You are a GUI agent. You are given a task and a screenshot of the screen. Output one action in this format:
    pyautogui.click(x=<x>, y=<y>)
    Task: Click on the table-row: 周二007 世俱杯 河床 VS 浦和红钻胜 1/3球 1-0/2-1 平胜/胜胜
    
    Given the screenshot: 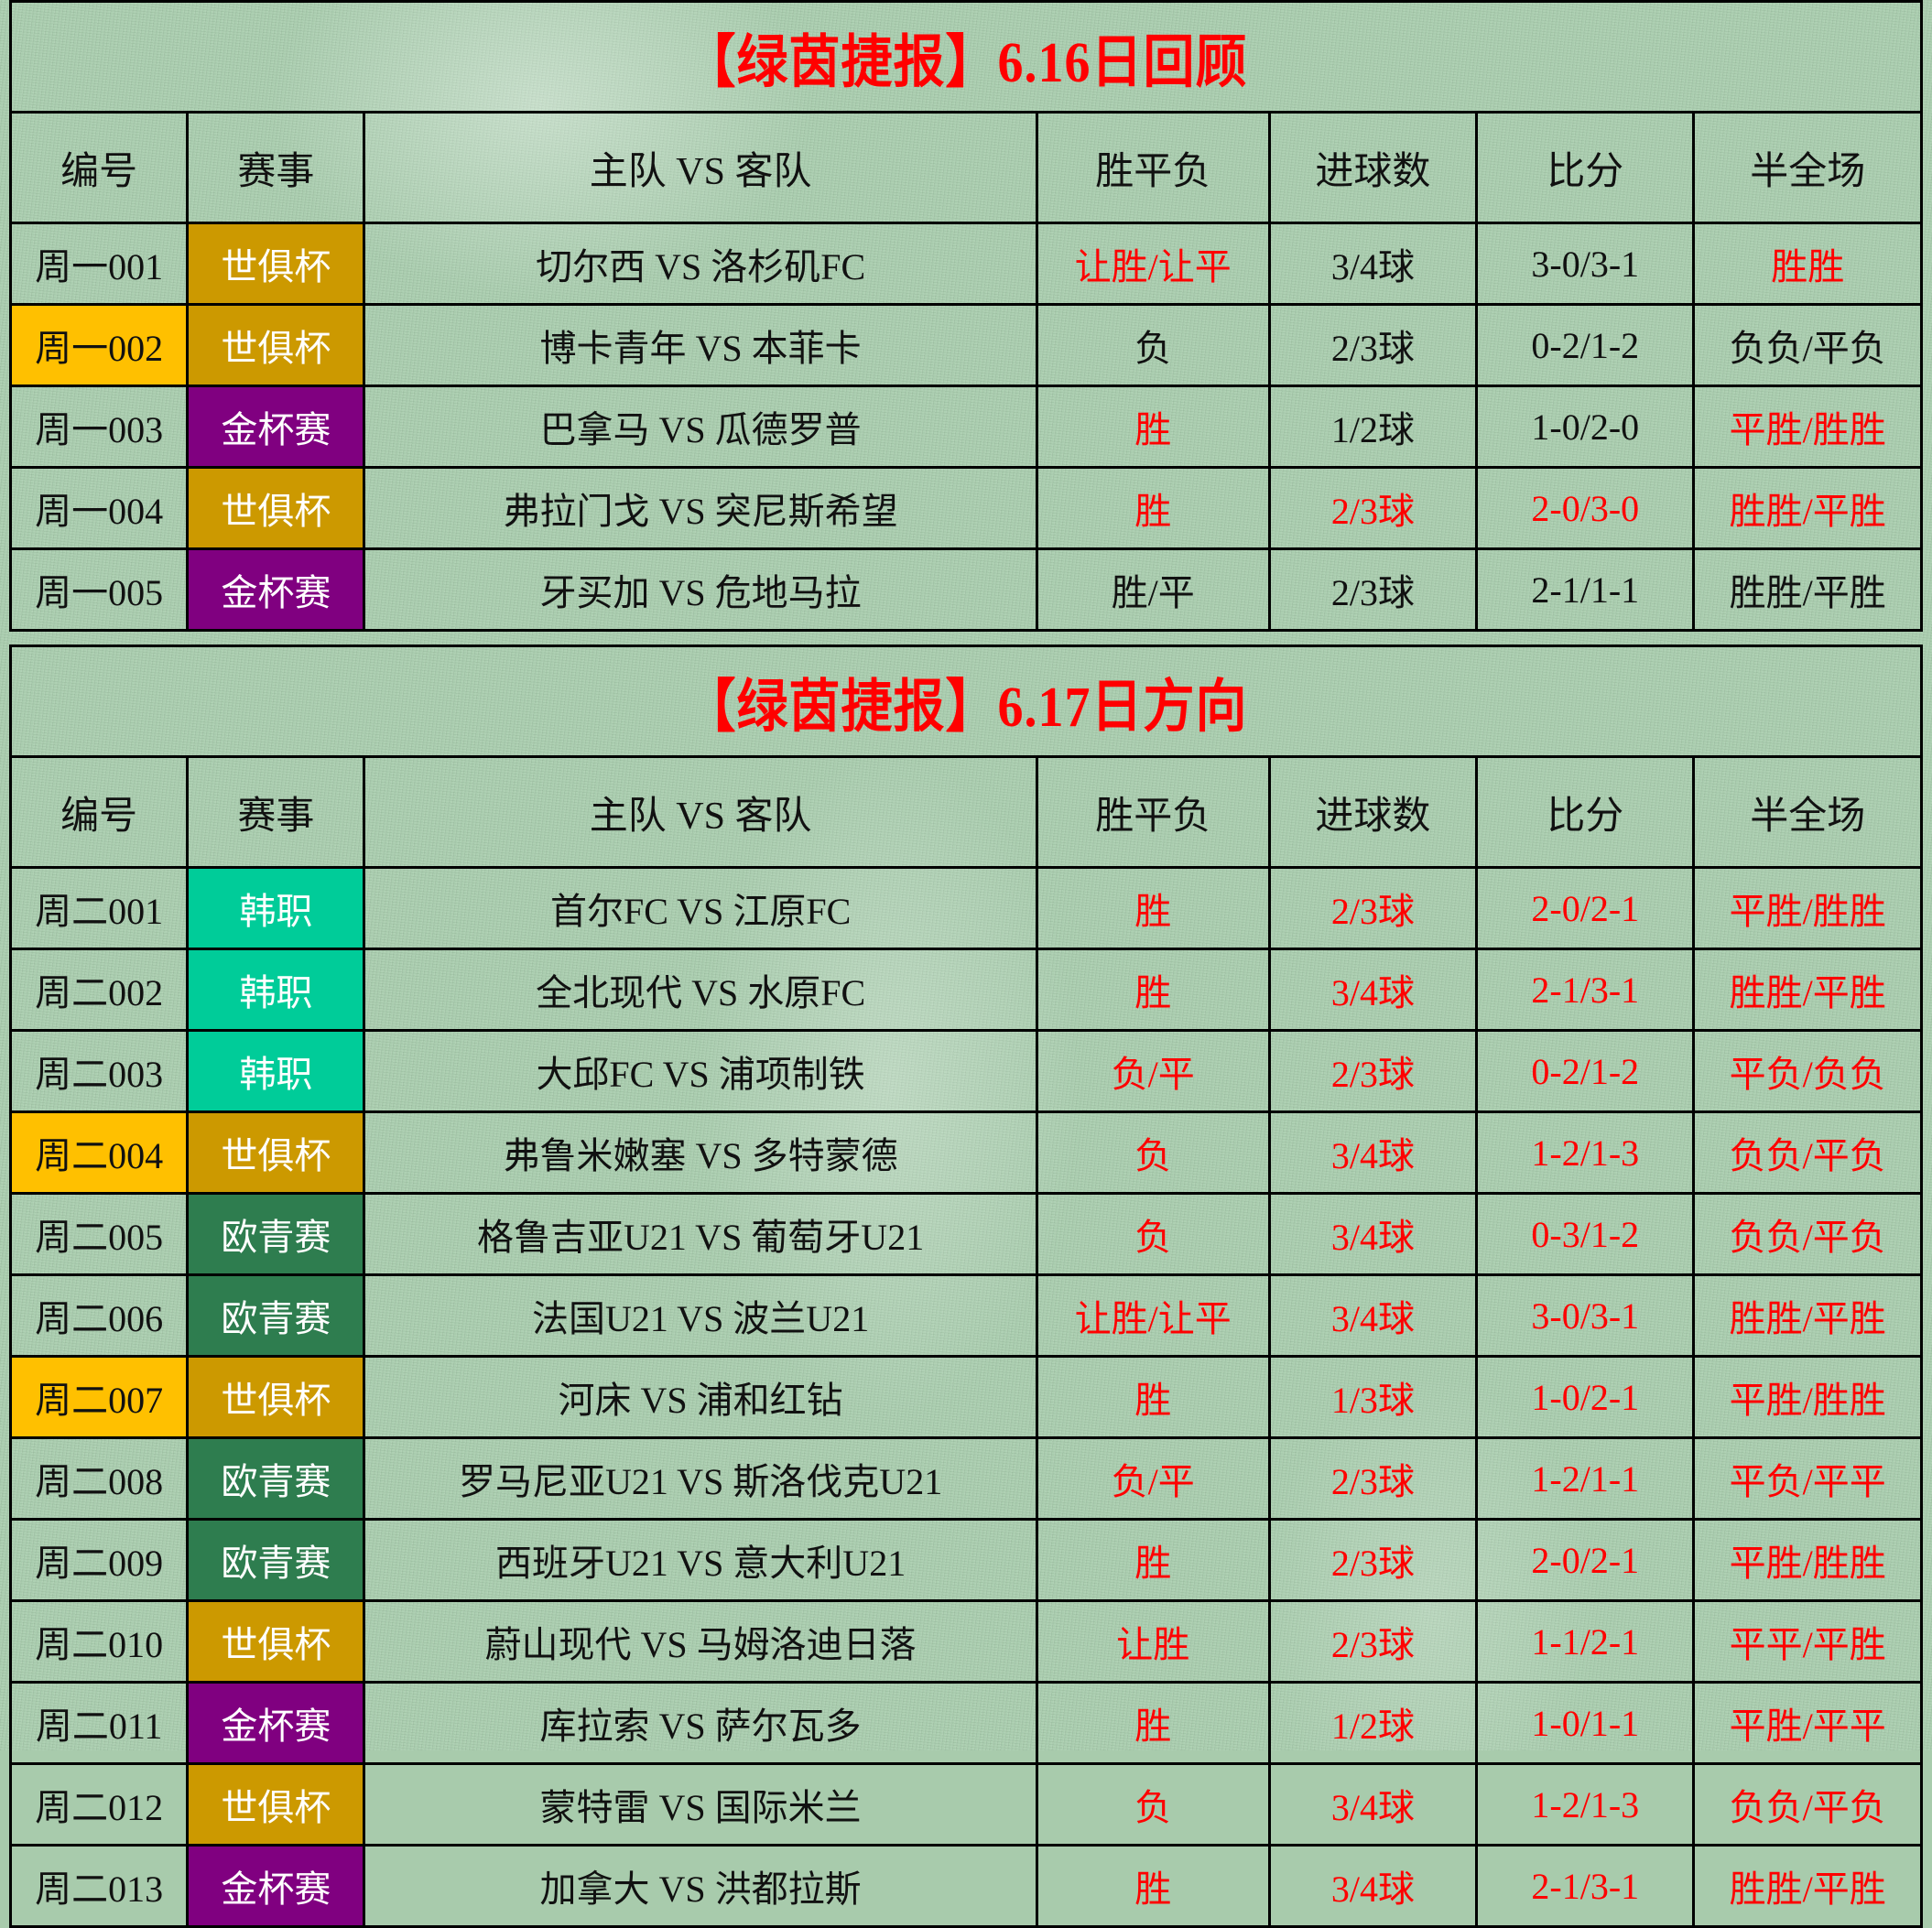 What is the action you would take?
    pyautogui.click(x=965, y=1397)
    